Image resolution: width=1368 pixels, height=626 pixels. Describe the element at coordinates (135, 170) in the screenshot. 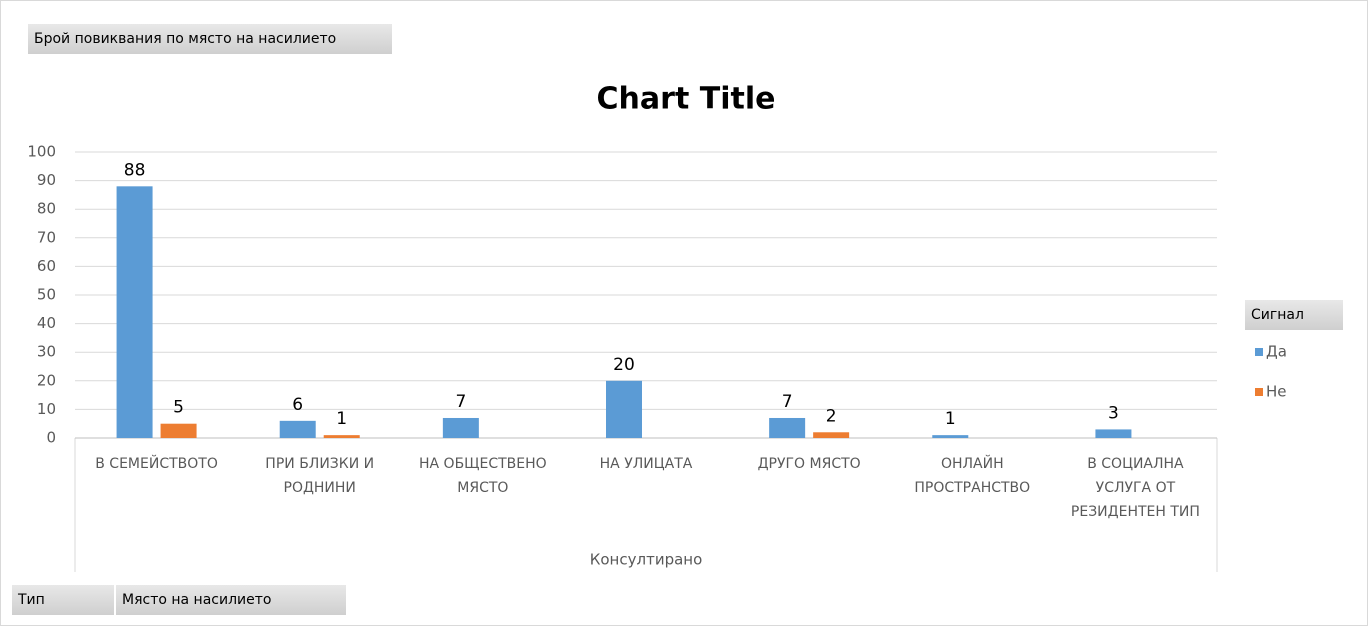

I see `data-label: 88` at that location.